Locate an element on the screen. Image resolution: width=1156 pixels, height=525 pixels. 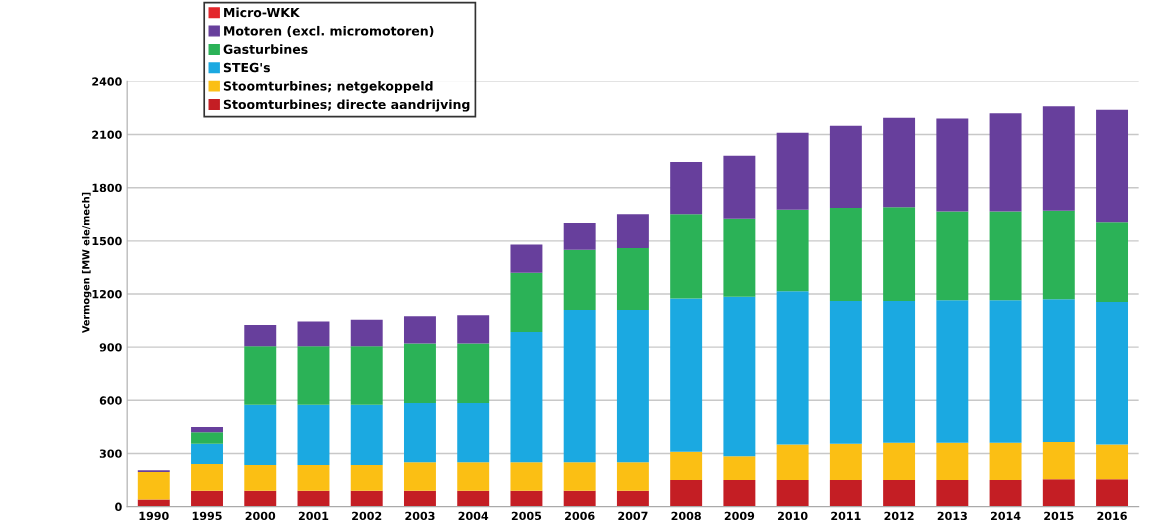
x-tick-label: 2003 is located at coordinates (420, 516).